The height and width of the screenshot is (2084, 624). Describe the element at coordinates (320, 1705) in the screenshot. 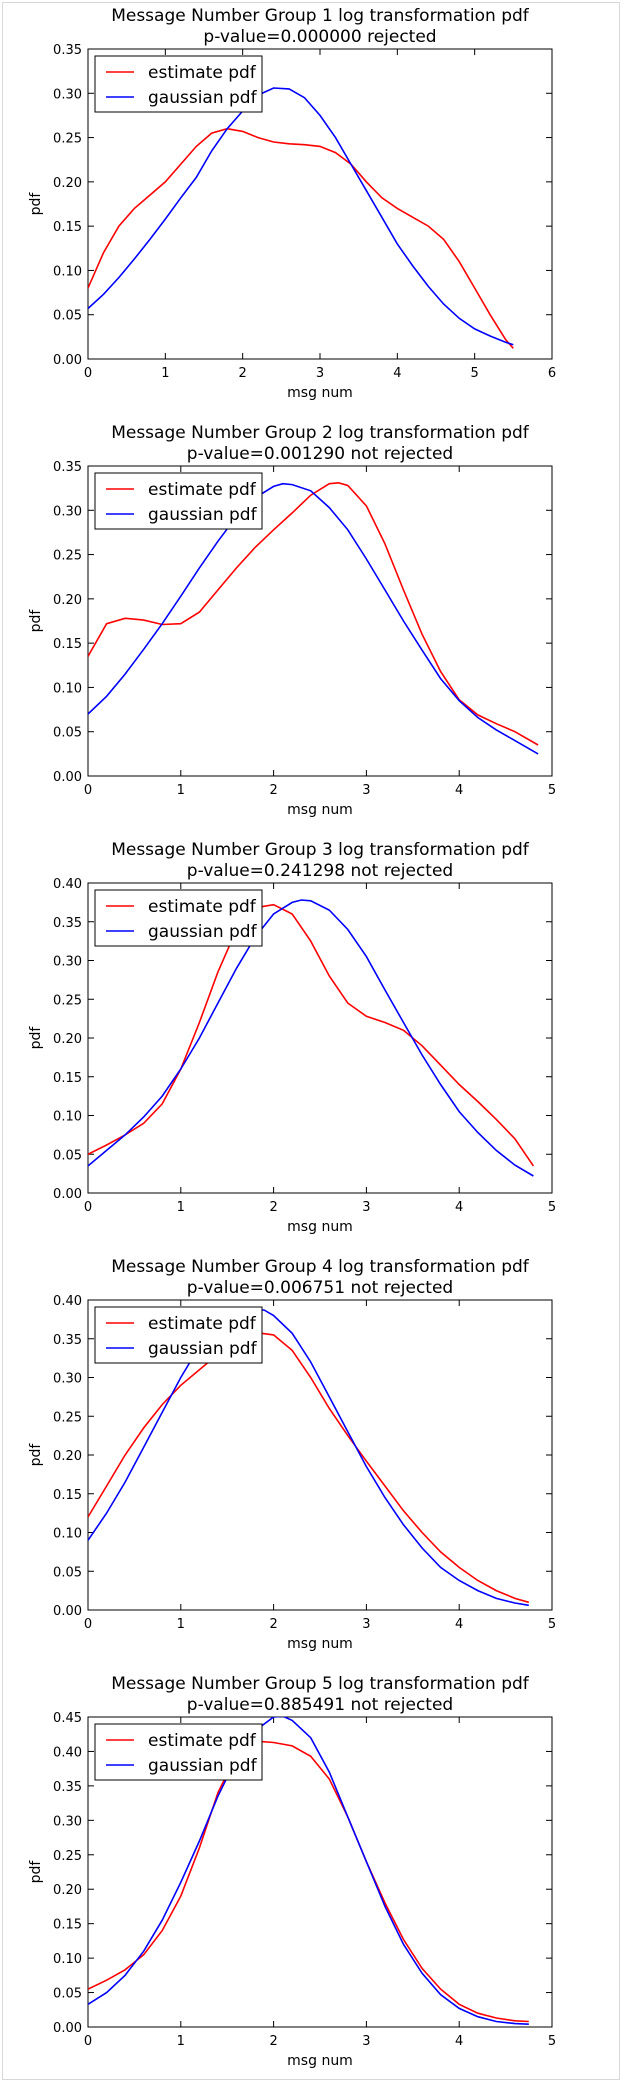

I see `chart-subtitle: p-value=0.885491 not rejected` at that location.